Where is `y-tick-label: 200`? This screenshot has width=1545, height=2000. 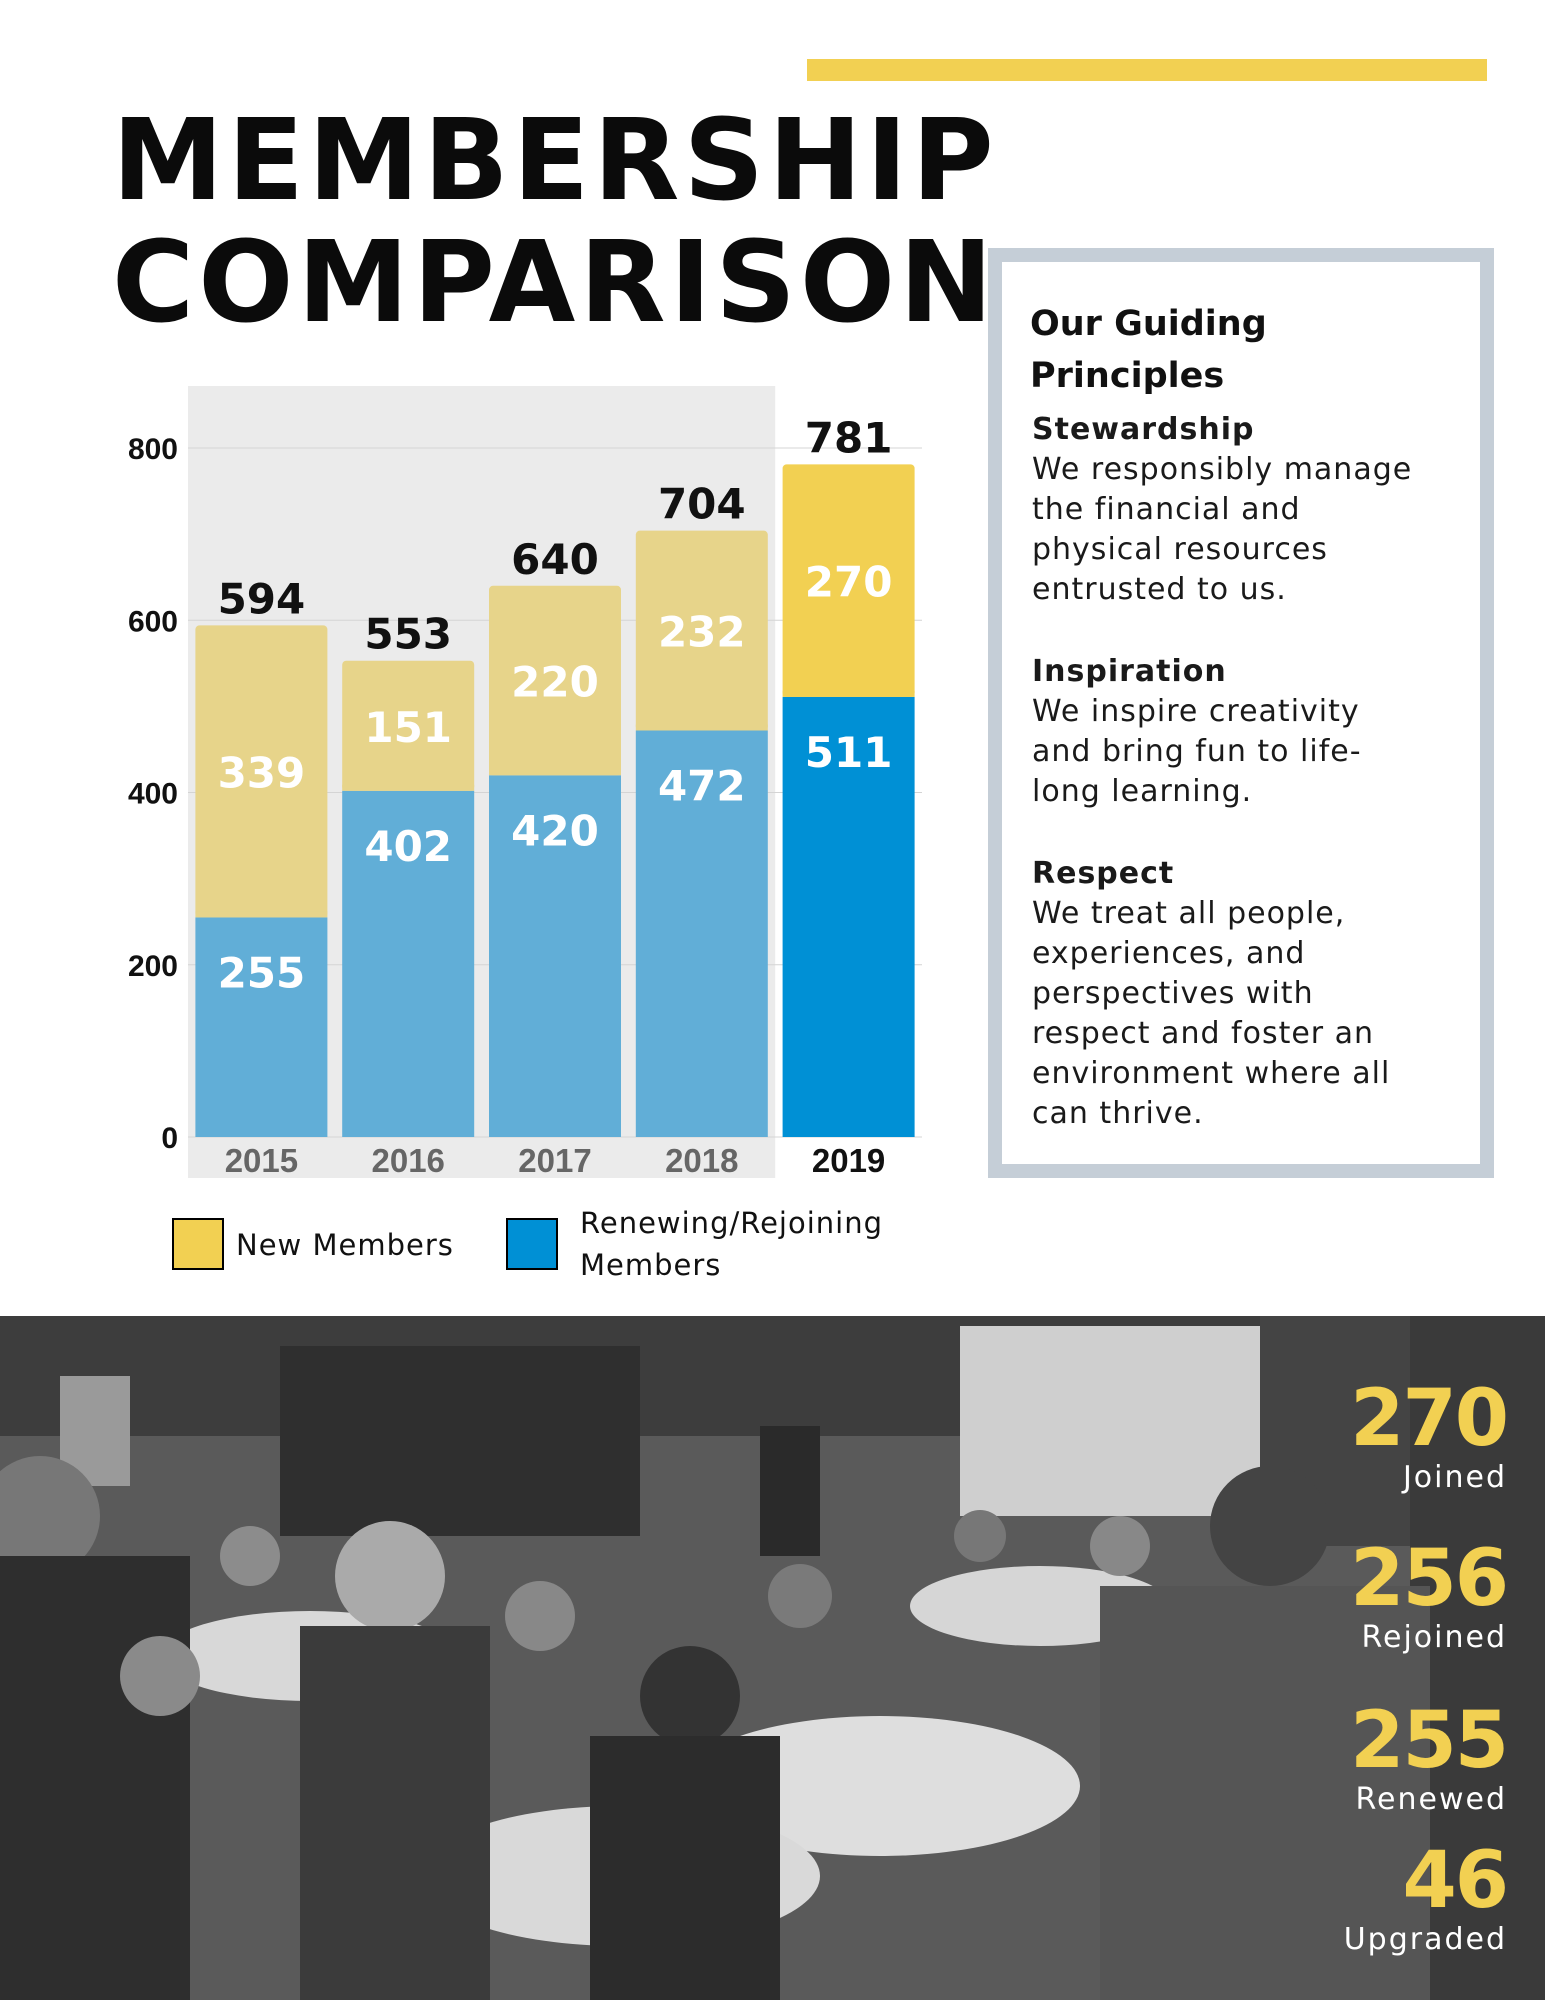
y-tick-label: 200 is located at coordinates (153, 966).